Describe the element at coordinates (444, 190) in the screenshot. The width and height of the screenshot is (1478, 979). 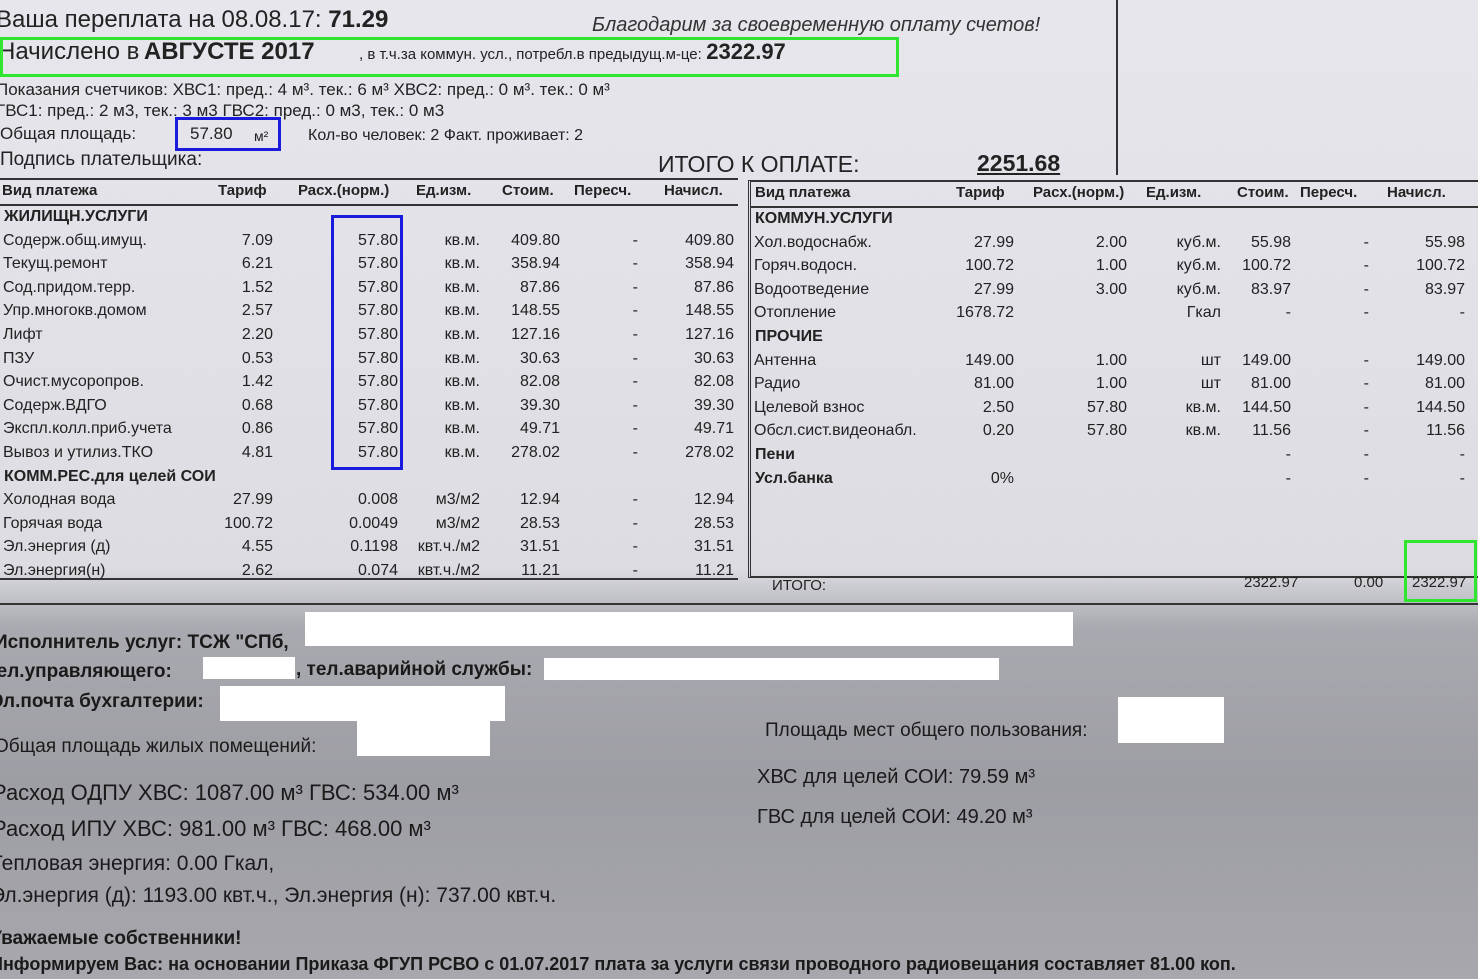
I see `column-header: Ед.изм.` at that location.